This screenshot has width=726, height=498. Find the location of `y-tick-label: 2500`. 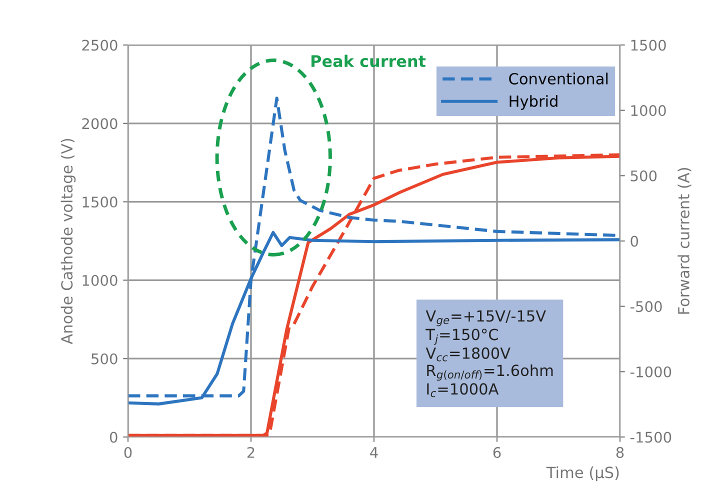

y-tick-label: 2500 is located at coordinates (100, 45).